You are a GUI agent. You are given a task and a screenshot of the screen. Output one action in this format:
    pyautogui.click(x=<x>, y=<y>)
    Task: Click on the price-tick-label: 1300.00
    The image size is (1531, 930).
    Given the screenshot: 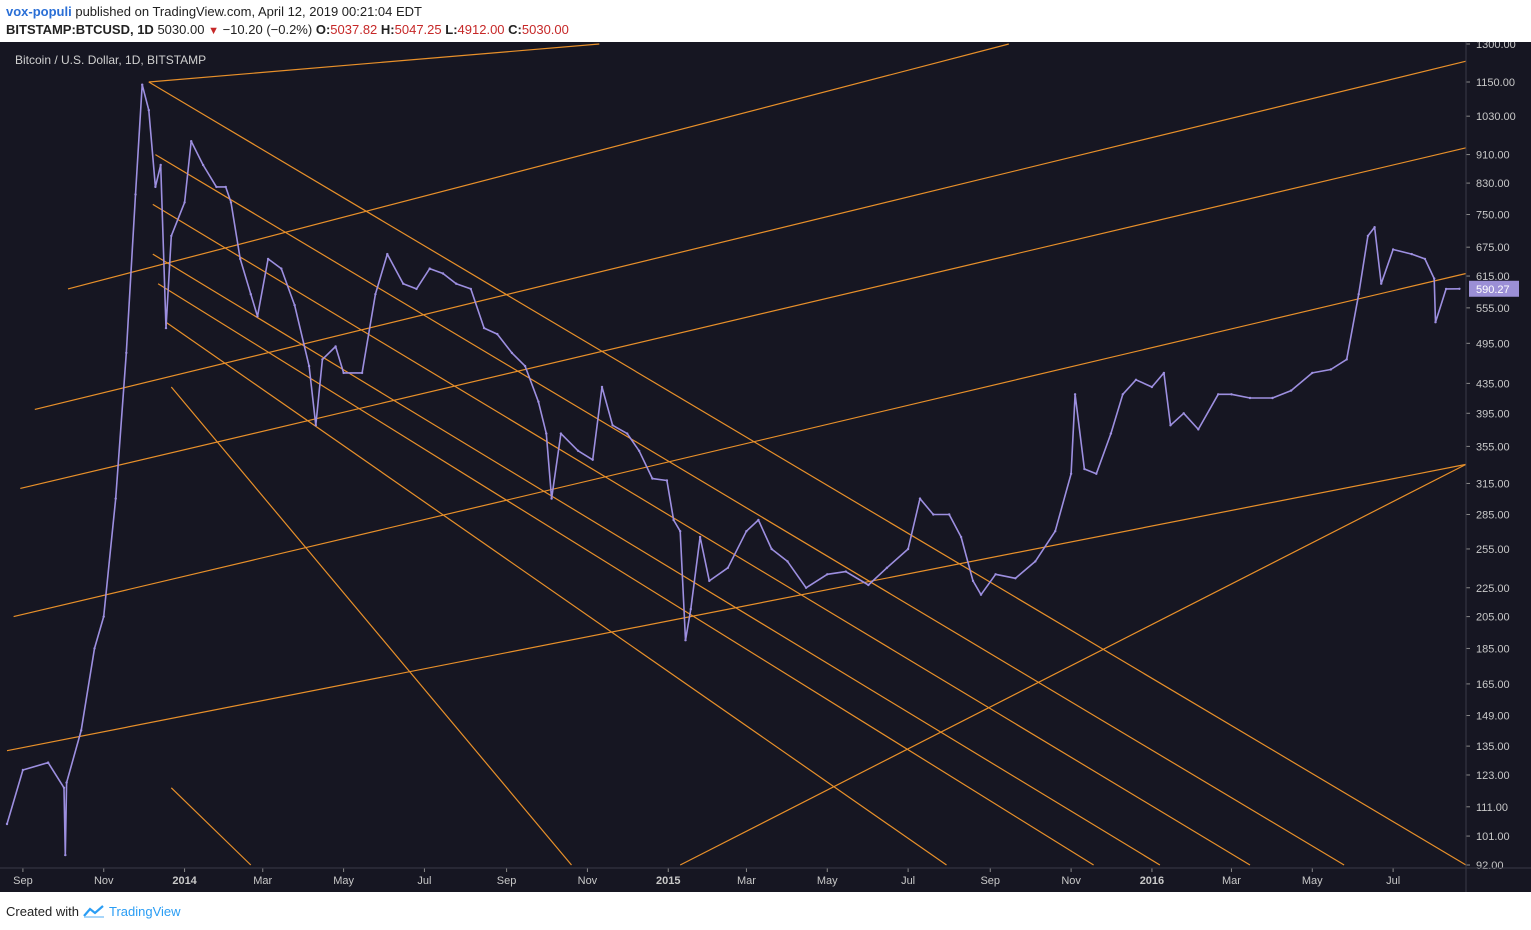 What is the action you would take?
    pyautogui.click(x=1496, y=46)
    